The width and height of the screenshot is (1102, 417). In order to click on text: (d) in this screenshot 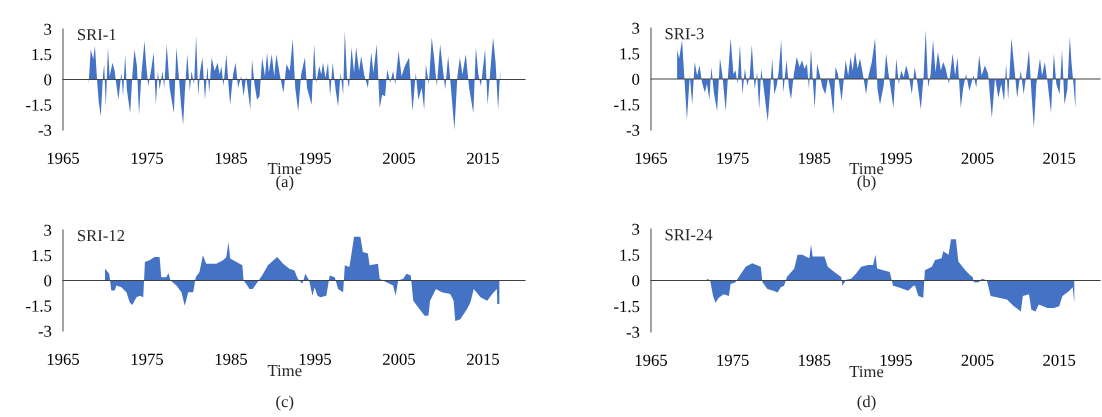, I will do `click(866, 403)`.